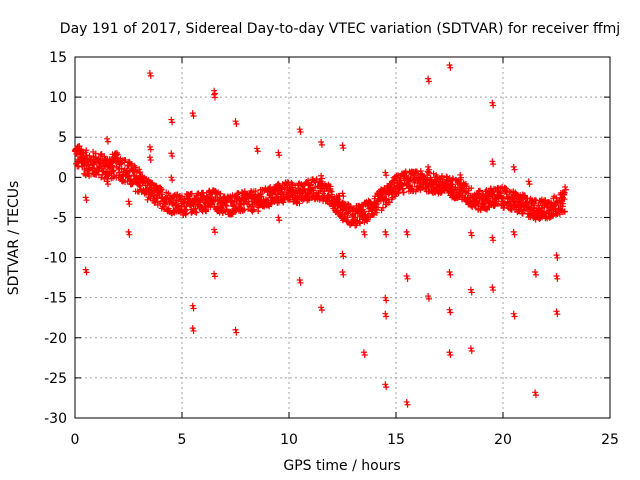 This screenshot has height=480, width=640. I want to click on y-tick-label: -10, so click(55, 259).